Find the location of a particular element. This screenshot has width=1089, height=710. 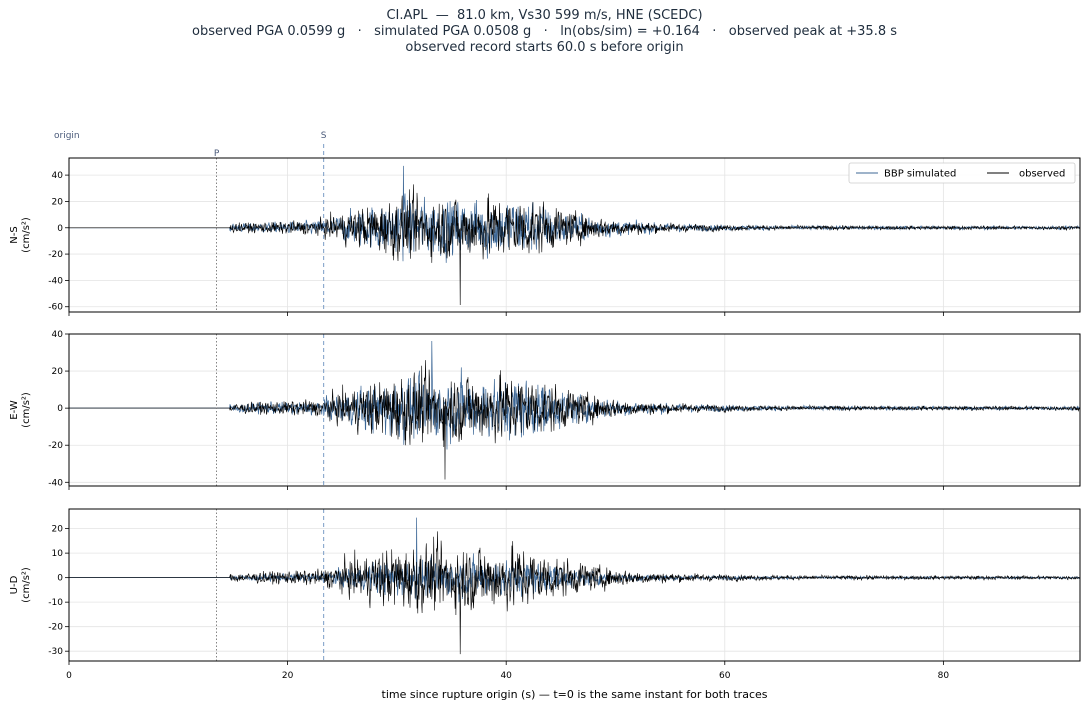

legend: BBP simulated observed is located at coordinates (962, 173).